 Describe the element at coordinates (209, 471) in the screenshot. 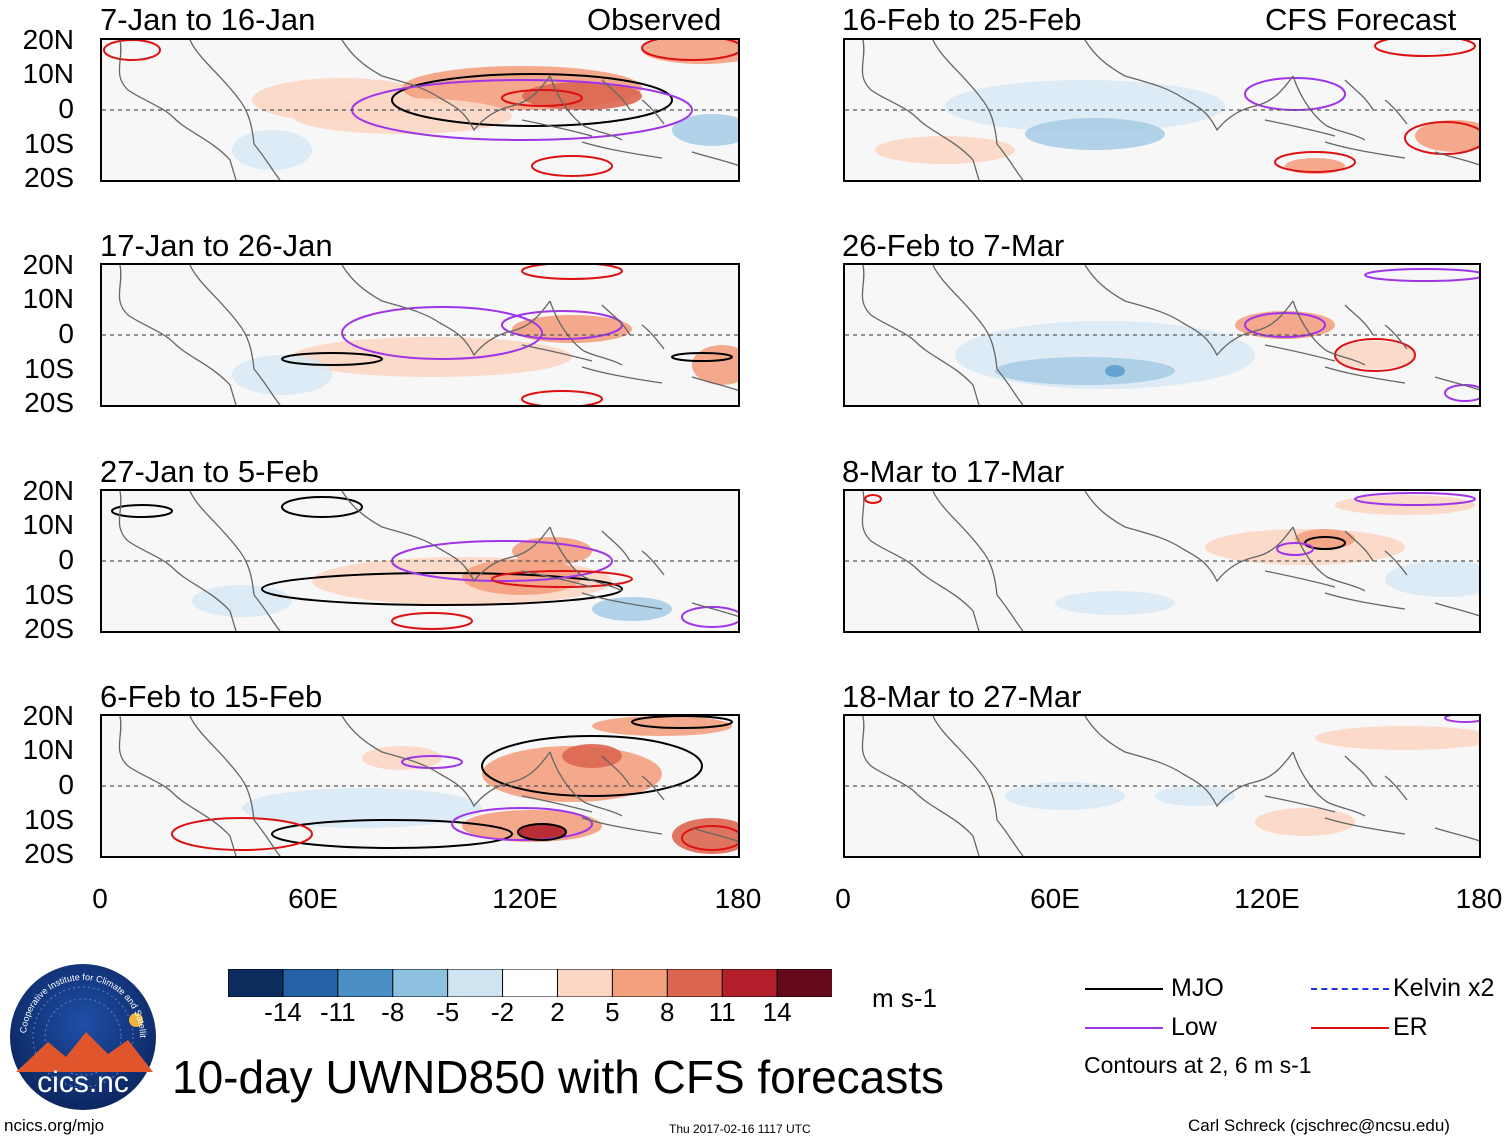

I see `panel-title-5: 27-Jan to 5-Feb` at that location.